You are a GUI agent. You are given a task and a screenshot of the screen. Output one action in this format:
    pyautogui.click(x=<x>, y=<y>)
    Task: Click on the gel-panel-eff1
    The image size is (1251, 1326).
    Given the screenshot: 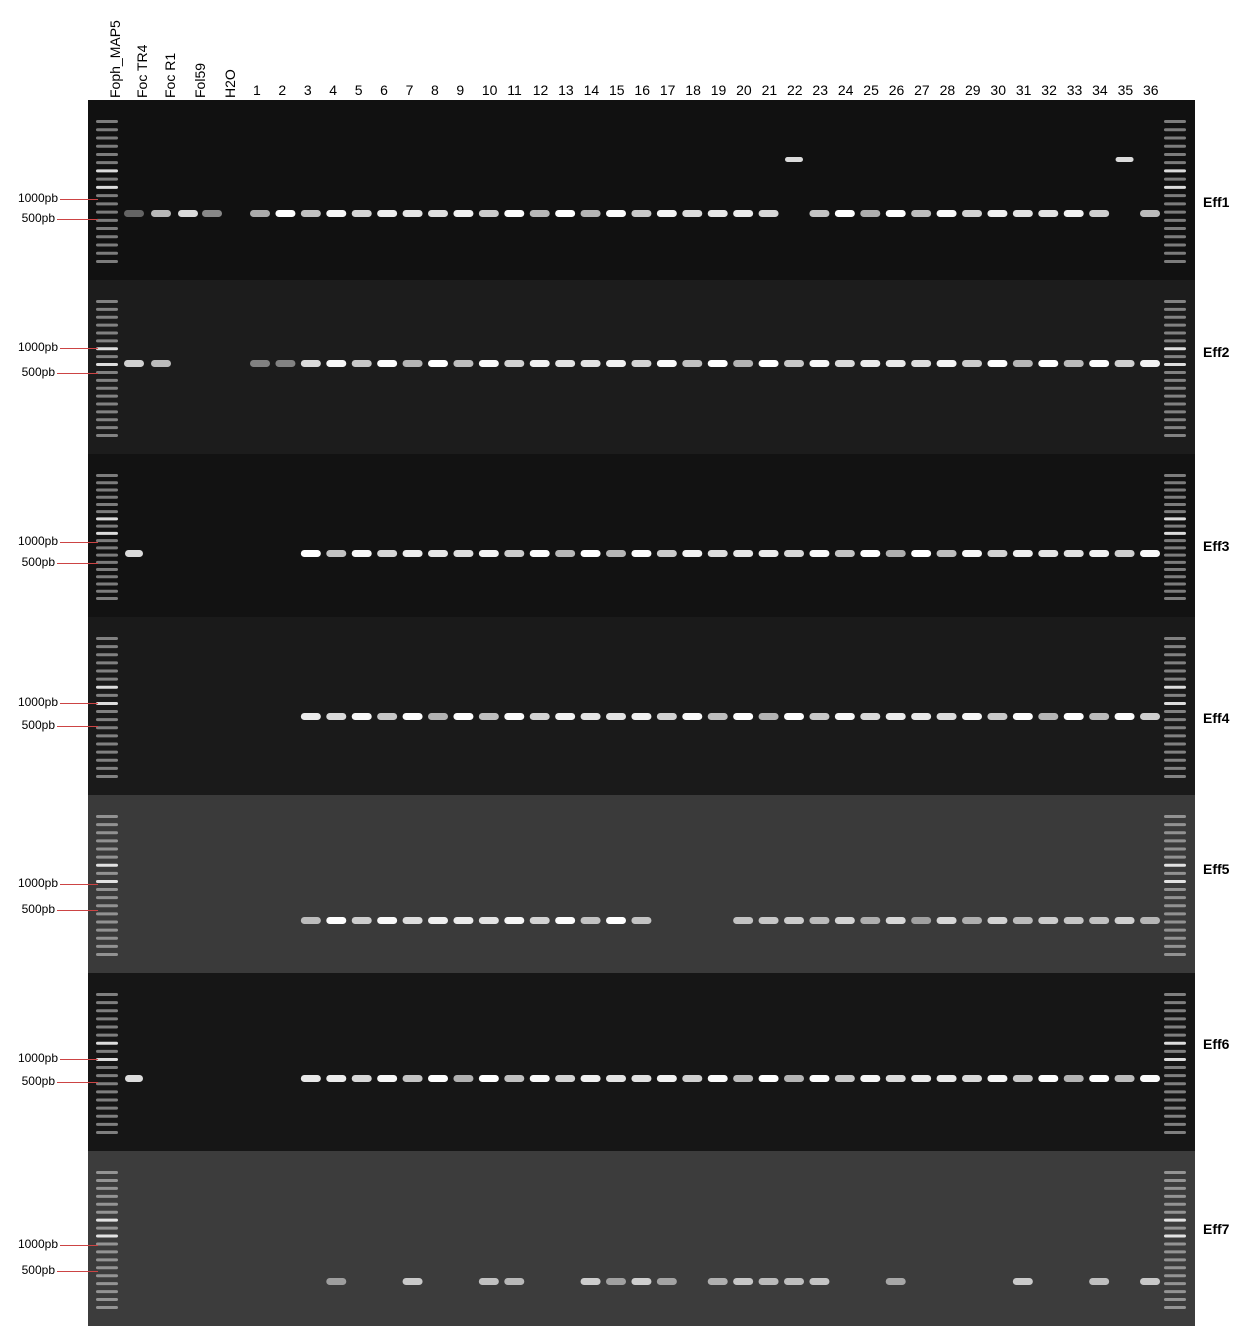 What is the action you would take?
    pyautogui.click(x=641, y=190)
    